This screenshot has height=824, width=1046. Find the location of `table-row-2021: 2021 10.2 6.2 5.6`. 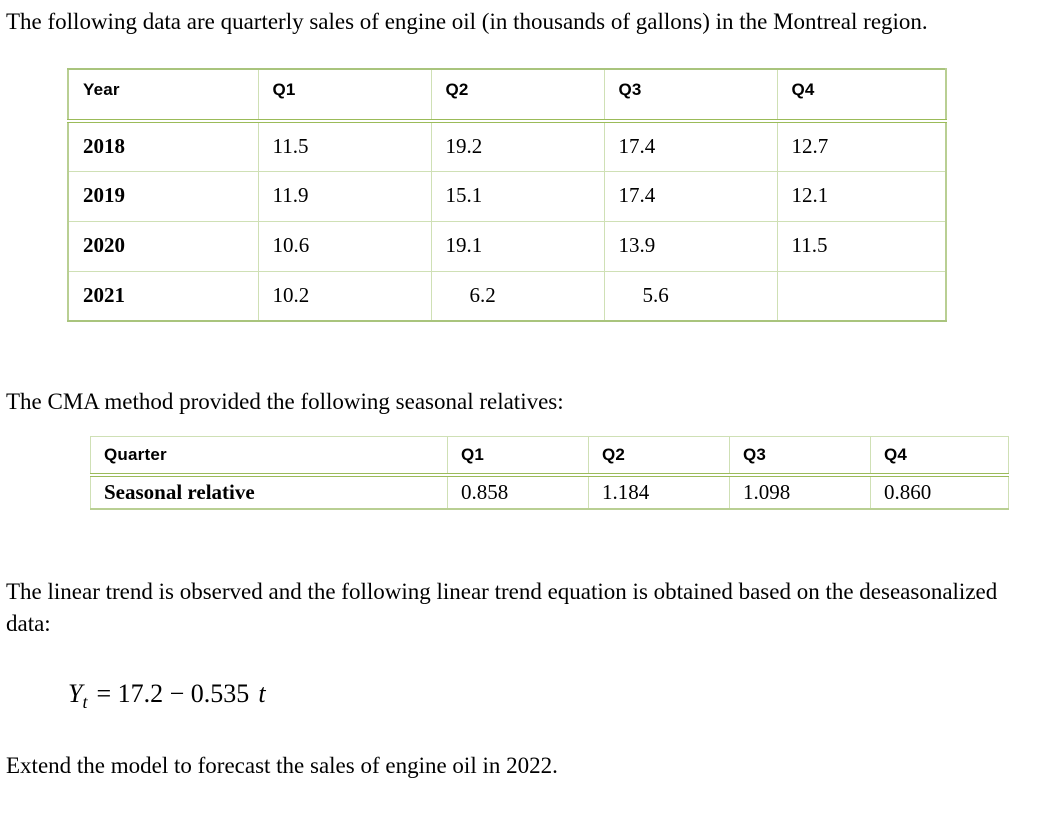

table-row-2021: 2021 10.2 6.2 5.6 is located at coordinates (507, 296).